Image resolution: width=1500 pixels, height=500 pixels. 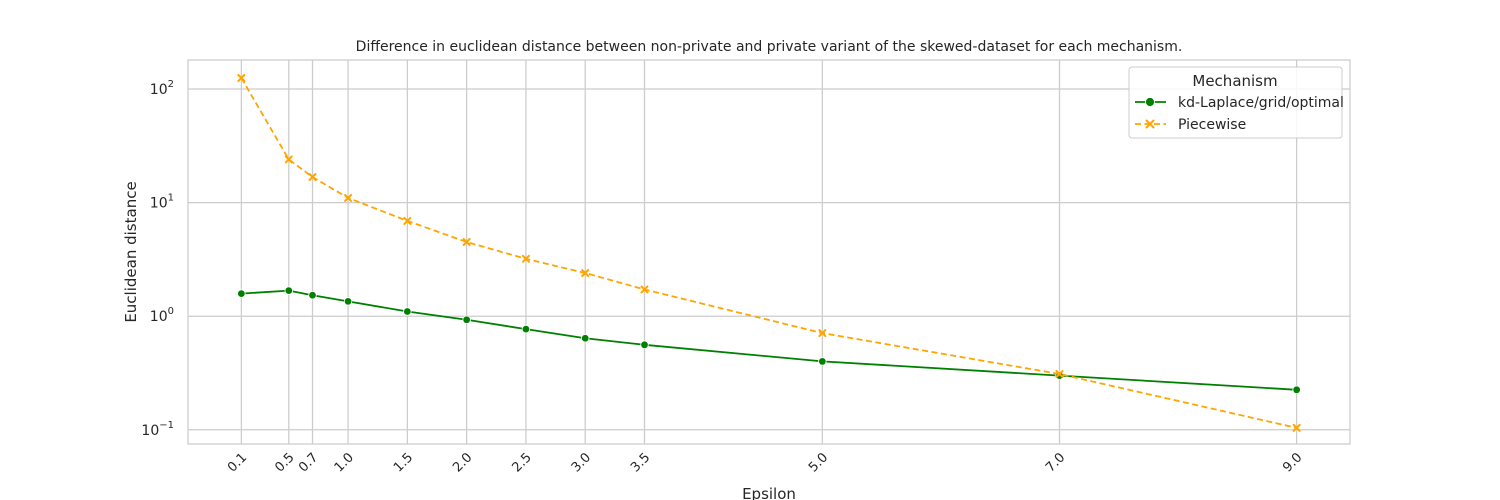 What do you see at coordinates (1239, 114) in the screenshot?
I see `legend-entries: kd-Laplace/grid/optimal Piecewise` at bounding box center [1239, 114].